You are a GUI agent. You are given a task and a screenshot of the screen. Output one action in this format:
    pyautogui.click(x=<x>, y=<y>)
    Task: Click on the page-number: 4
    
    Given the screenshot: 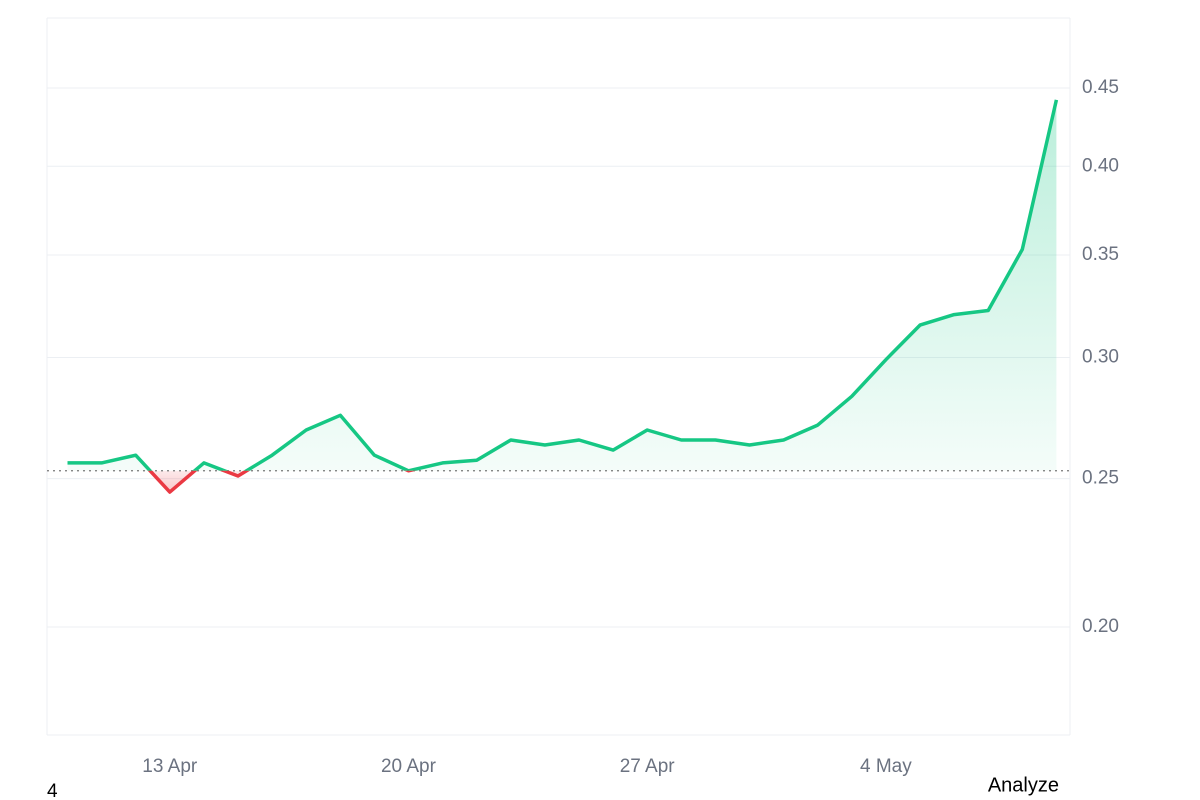 What is the action you would take?
    pyautogui.click(x=52, y=790)
    